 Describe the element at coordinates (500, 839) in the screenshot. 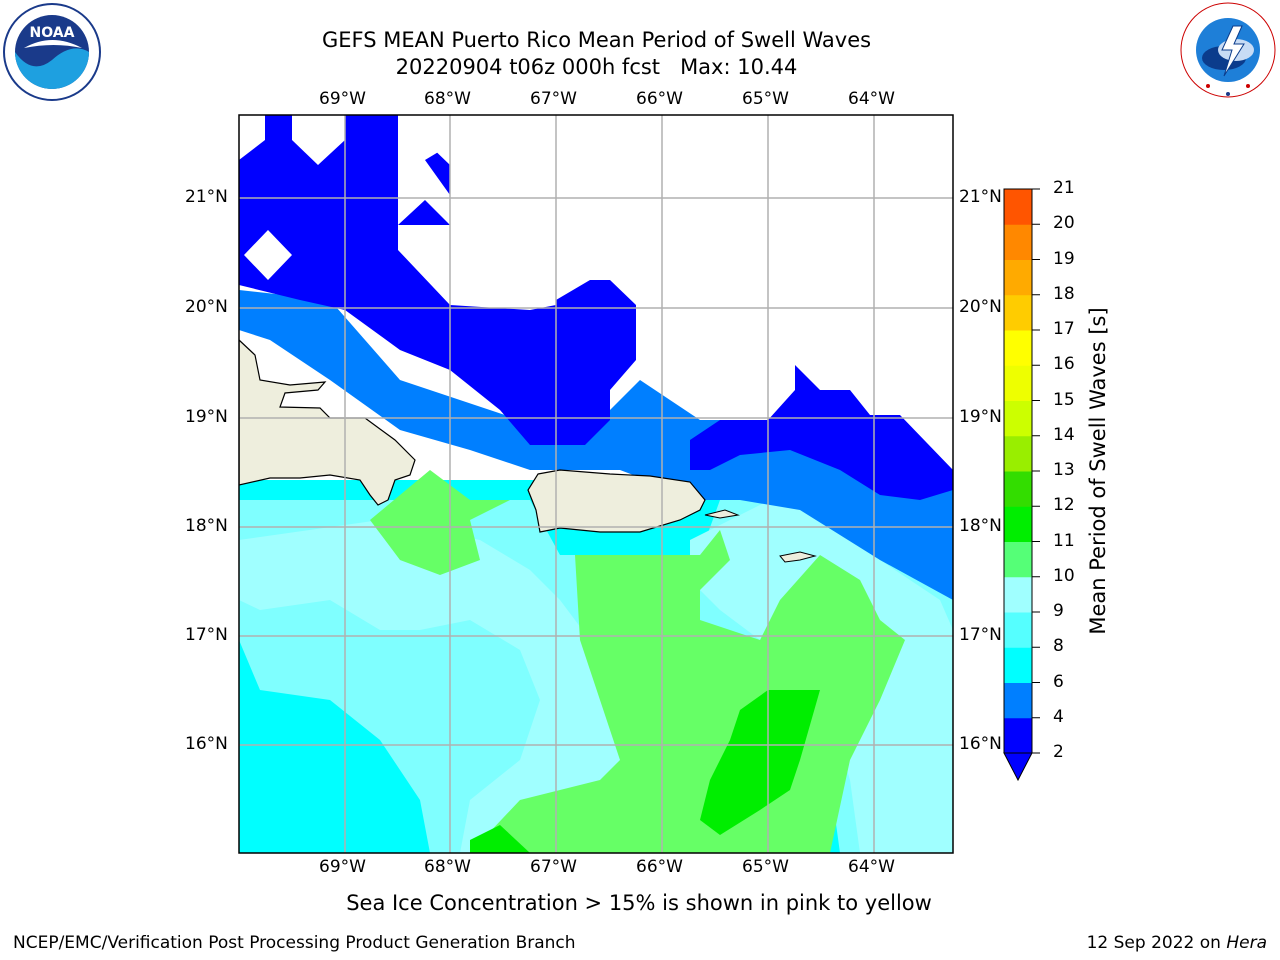

I see `swell-contour-11-12b` at that location.